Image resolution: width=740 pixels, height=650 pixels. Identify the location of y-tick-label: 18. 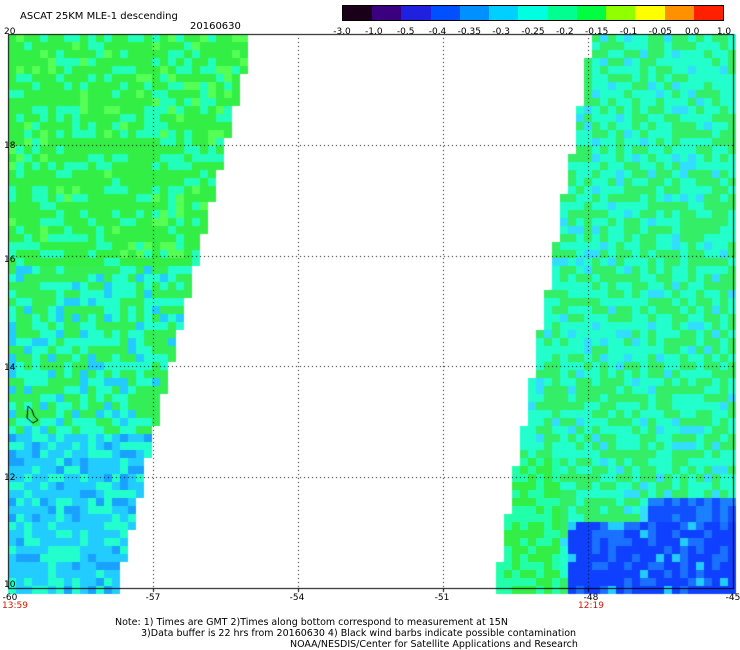
(10, 146).